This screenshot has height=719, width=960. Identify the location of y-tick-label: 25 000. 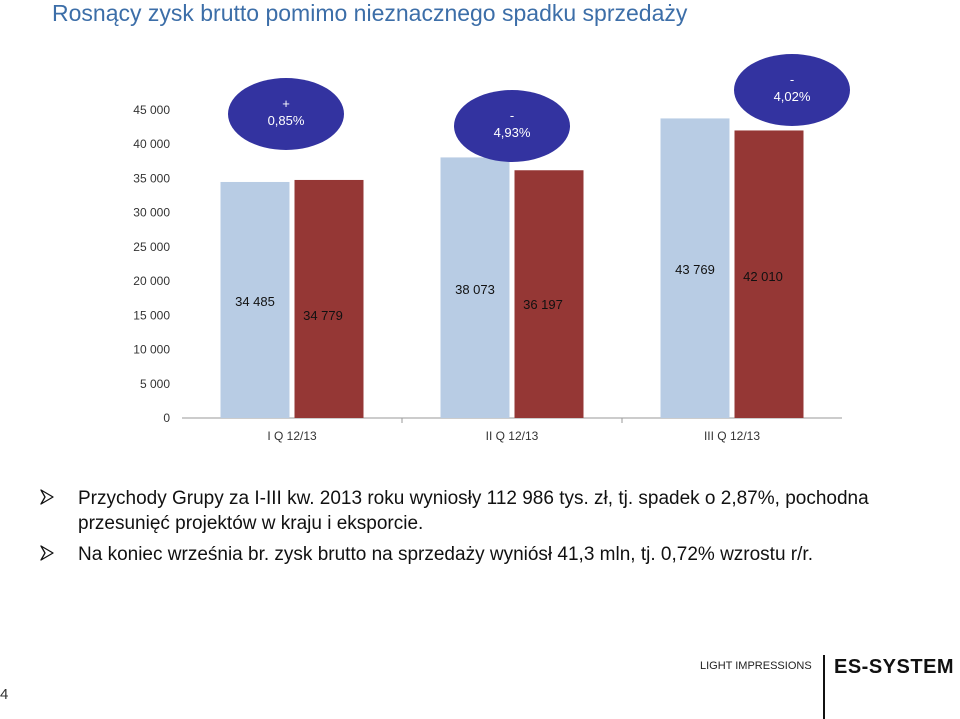
(151, 247).